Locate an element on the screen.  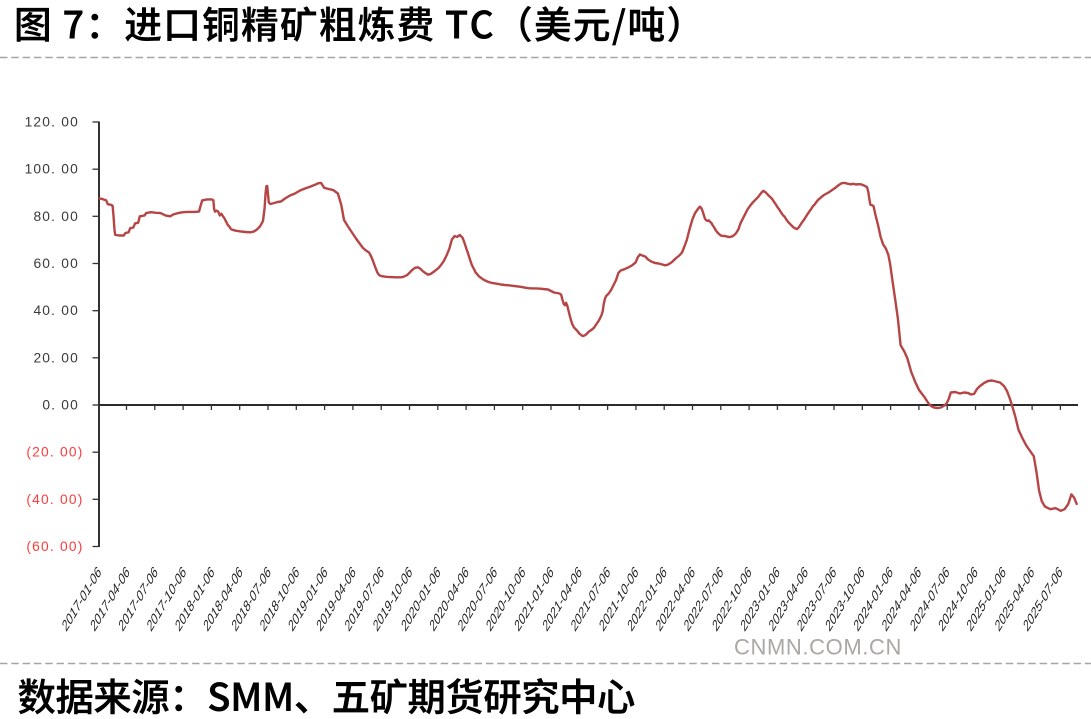
svg-text: 120. 00 is located at coordinates (52, 122).